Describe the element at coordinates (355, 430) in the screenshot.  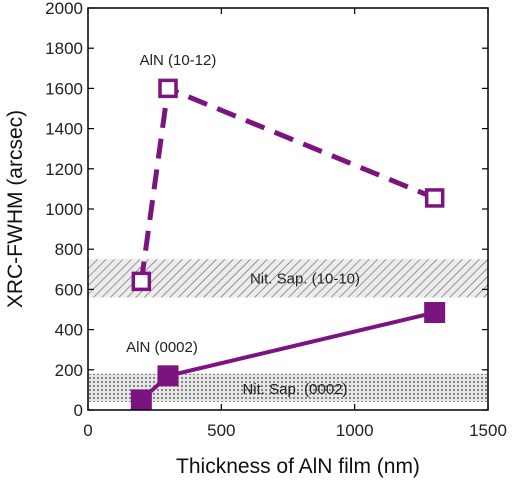
I see `x-tick-label: 1000` at that location.